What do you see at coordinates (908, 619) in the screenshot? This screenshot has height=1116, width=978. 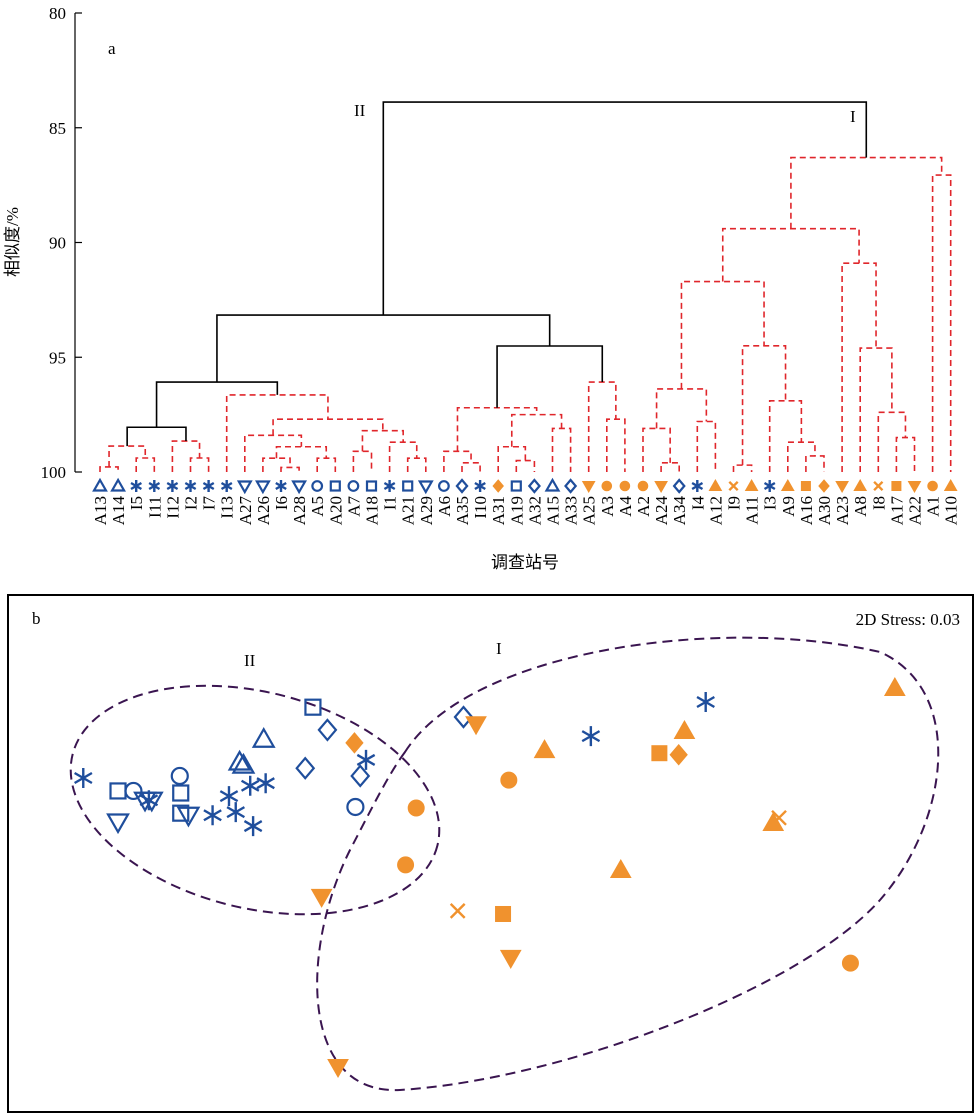 I see `stress-label: 2D Stress: 0.03` at bounding box center [908, 619].